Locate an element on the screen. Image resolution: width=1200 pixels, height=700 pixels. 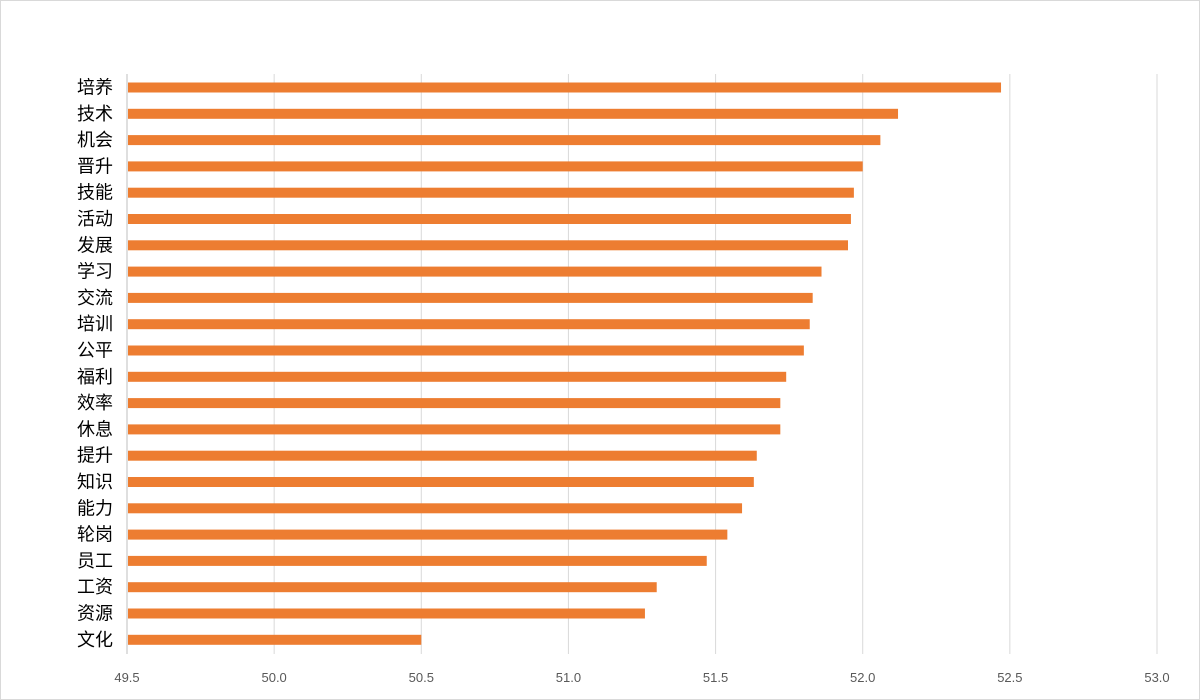
category-label: 知识 is located at coordinates (95, 482).